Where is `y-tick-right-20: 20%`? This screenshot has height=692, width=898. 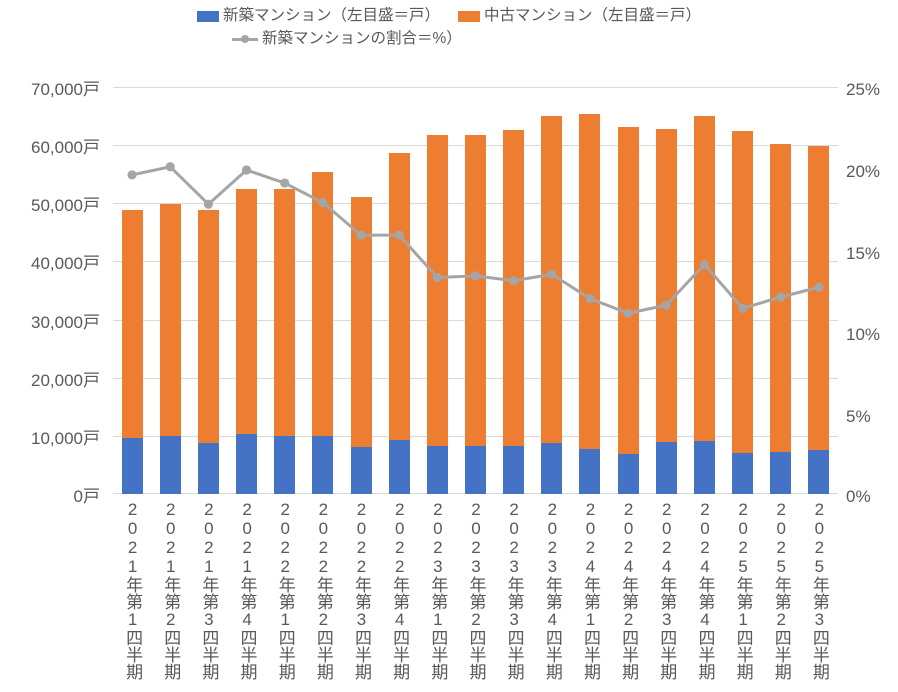 y-tick-right-20: 20% is located at coordinates (863, 171).